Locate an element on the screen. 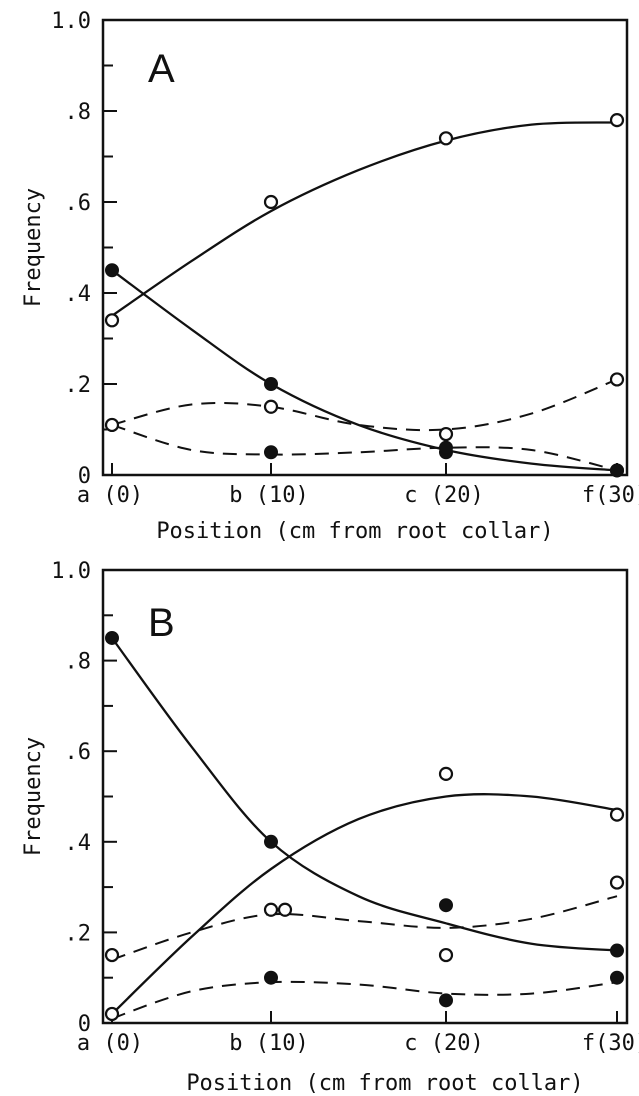  series-2-solid-curve is located at coordinates (364, 370).